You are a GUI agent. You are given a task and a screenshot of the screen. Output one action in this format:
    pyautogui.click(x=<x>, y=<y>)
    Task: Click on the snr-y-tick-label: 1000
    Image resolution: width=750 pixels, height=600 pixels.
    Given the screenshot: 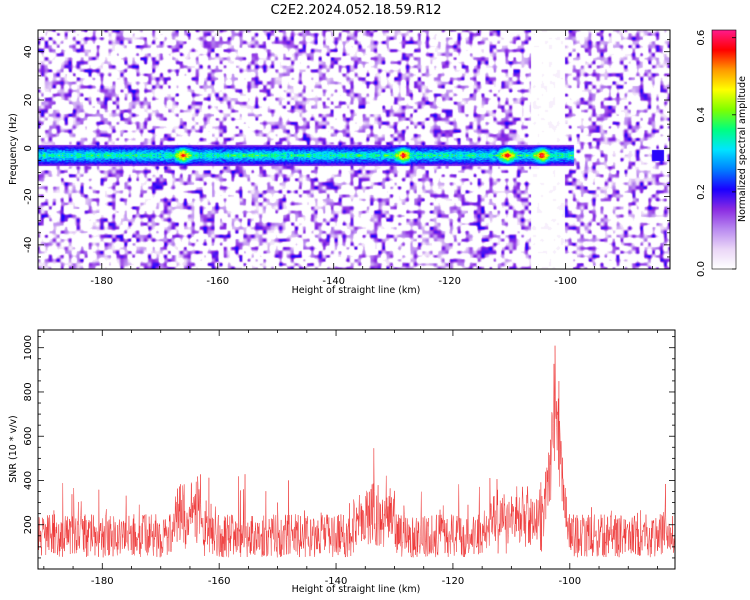 What is the action you would take?
    pyautogui.click(x=28, y=347)
    